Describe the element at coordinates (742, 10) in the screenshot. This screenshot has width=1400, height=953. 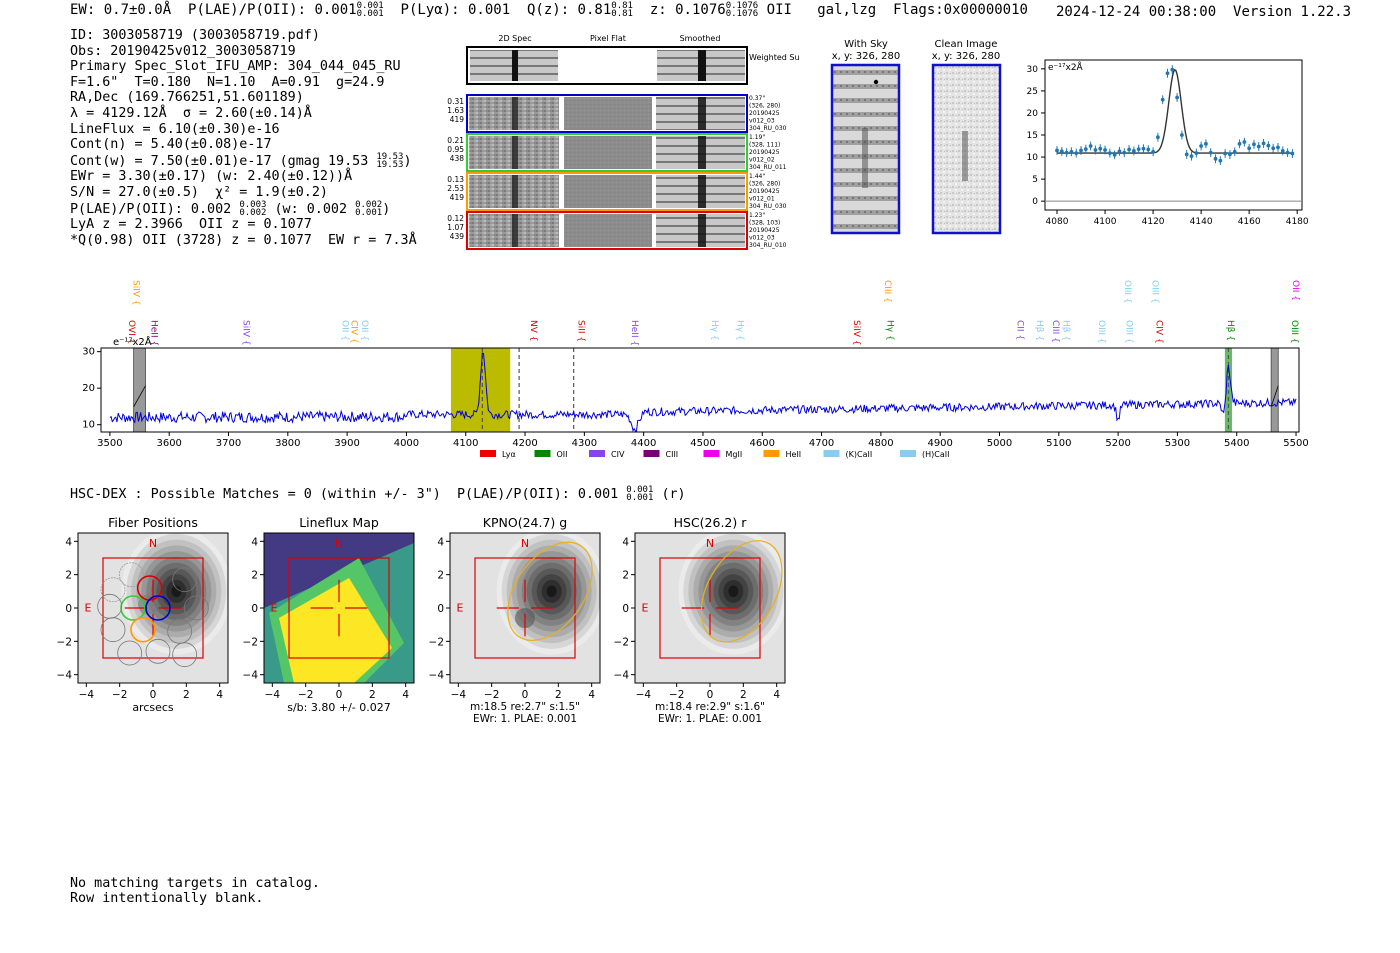
I see `header-z-frac: 0.1076 0.1076` at that location.